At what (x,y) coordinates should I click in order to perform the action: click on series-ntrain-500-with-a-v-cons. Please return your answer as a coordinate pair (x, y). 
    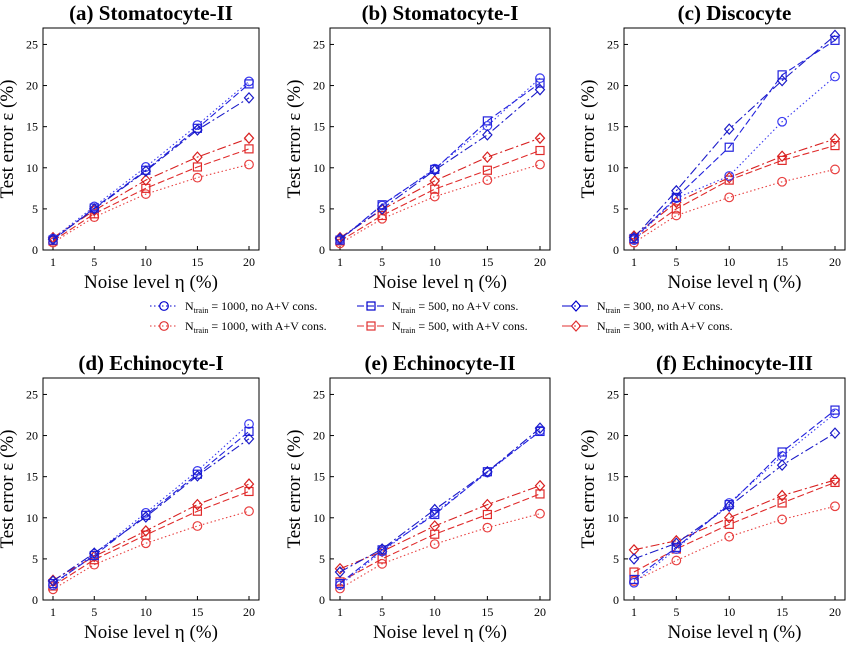
    Looking at the image, I should click on (440, 538).